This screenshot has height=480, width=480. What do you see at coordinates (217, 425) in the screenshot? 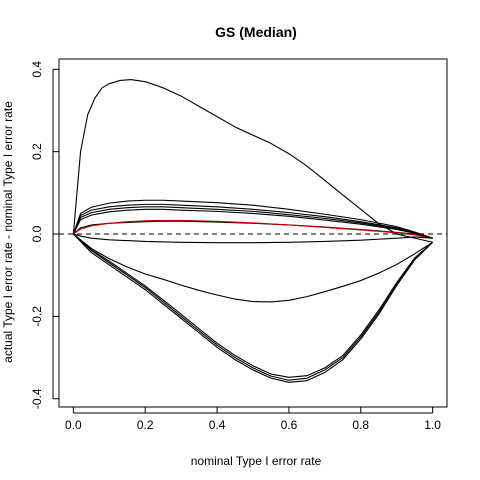
I see `x-tick-label: 0.4` at bounding box center [217, 425].